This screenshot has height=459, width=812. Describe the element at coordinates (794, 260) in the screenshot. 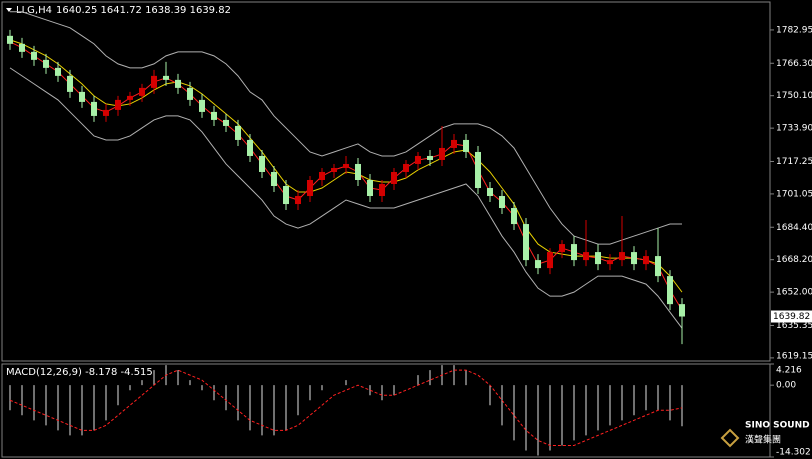

I see `y-tick-label: 1668.20` at that location.